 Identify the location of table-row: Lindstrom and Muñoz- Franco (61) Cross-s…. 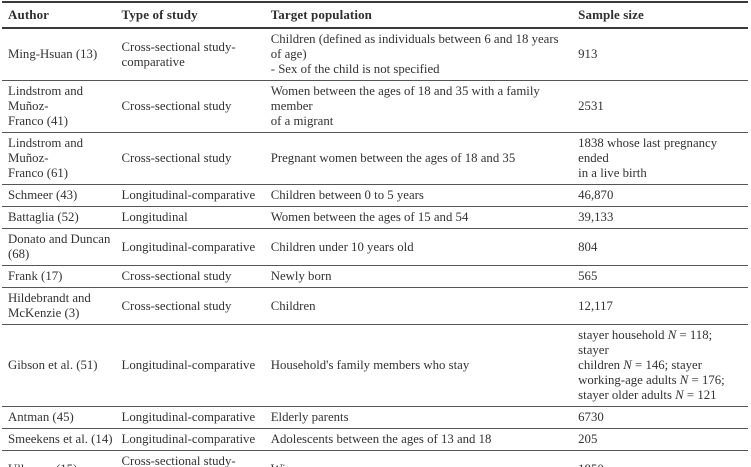
(375, 158).